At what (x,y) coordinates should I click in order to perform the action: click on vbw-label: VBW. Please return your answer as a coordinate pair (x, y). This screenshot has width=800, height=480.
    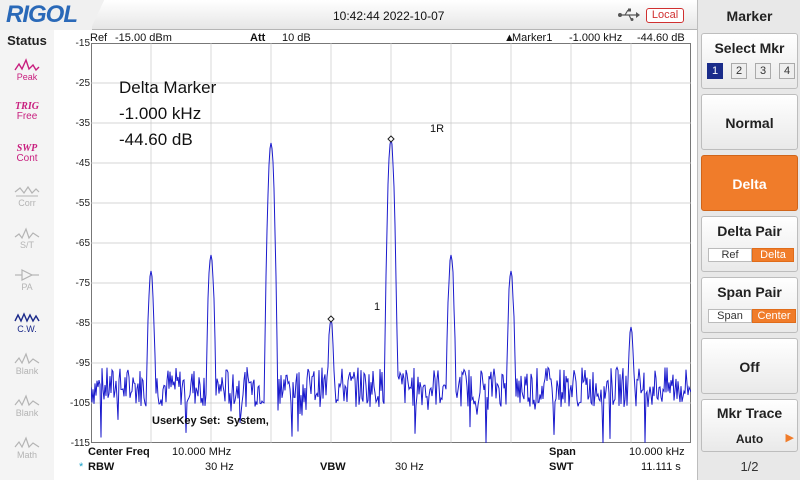
    Looking at the image, I should click on (333, 467).